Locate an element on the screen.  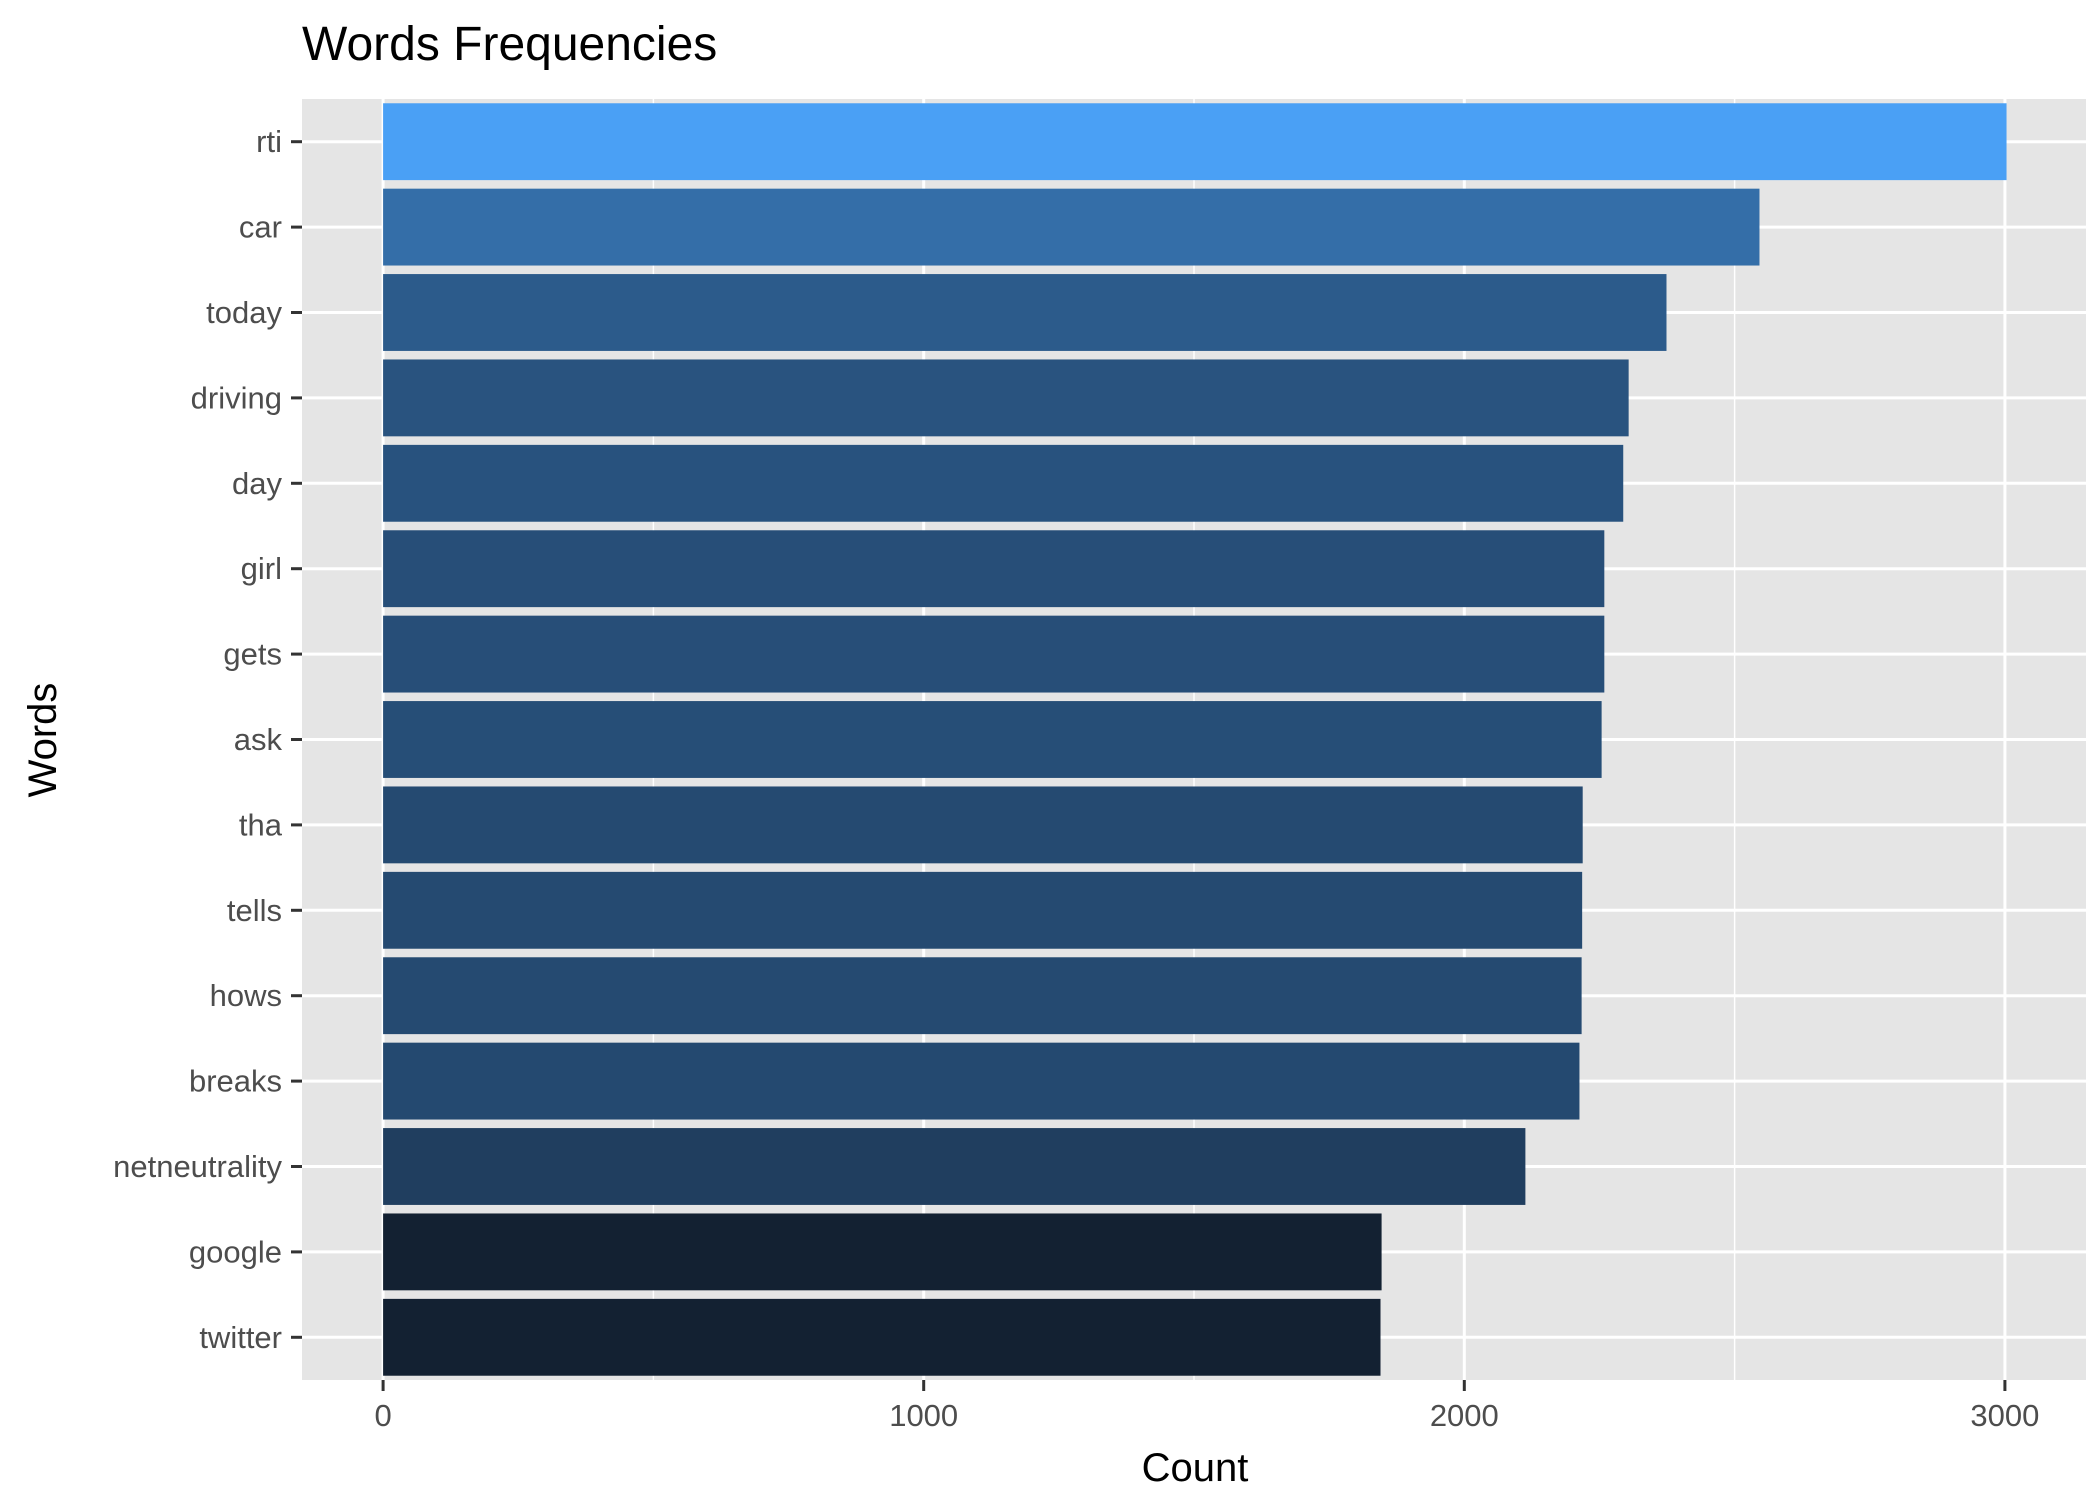
y-tick-label: ask is located at coordinates (258, 739).